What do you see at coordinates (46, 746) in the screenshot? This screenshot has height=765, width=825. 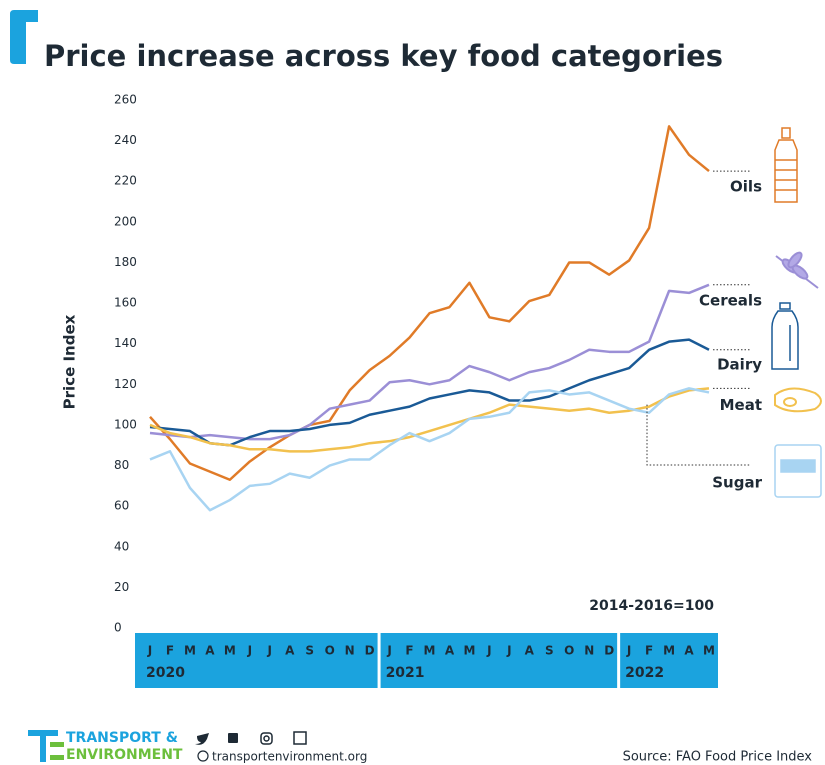 I see `footer-logo` at bounding box center [46, 746].